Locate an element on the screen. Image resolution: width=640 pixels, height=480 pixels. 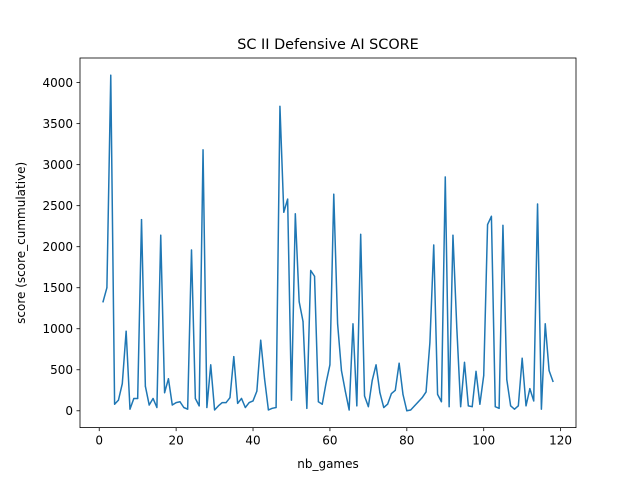
y-tick-label: 3000 is located at coordinates (57, 165).